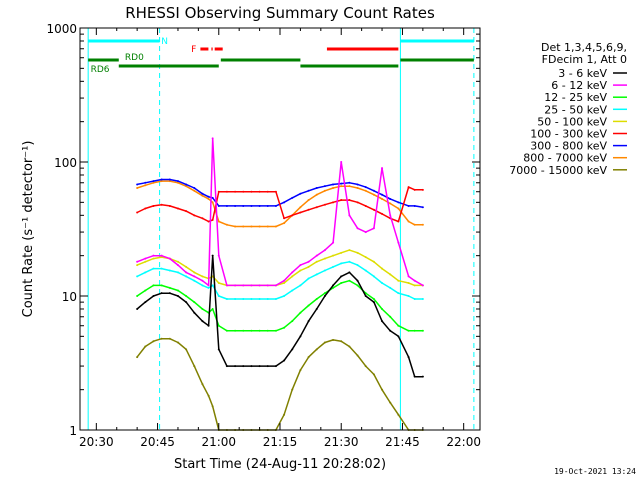  Describe the element at coordinates (218, 442) in the screenshot. I see `x-tick-label-2: 21:00` at that location.